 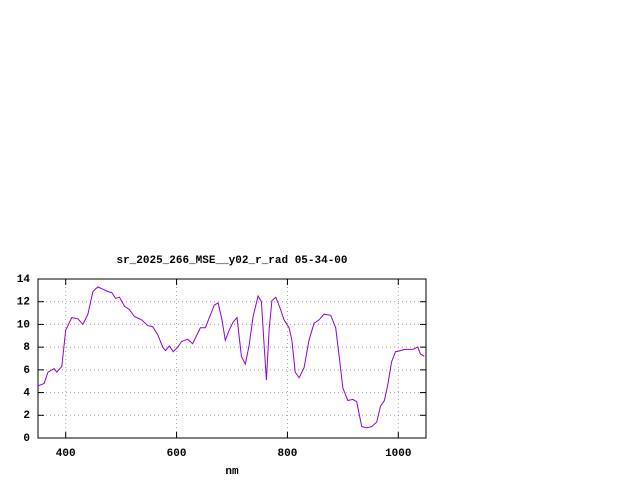 What do you see at coordinates (26, 348) in the screenshot?
I see `y-tick-label: 8` at bounding box center [26, 348].